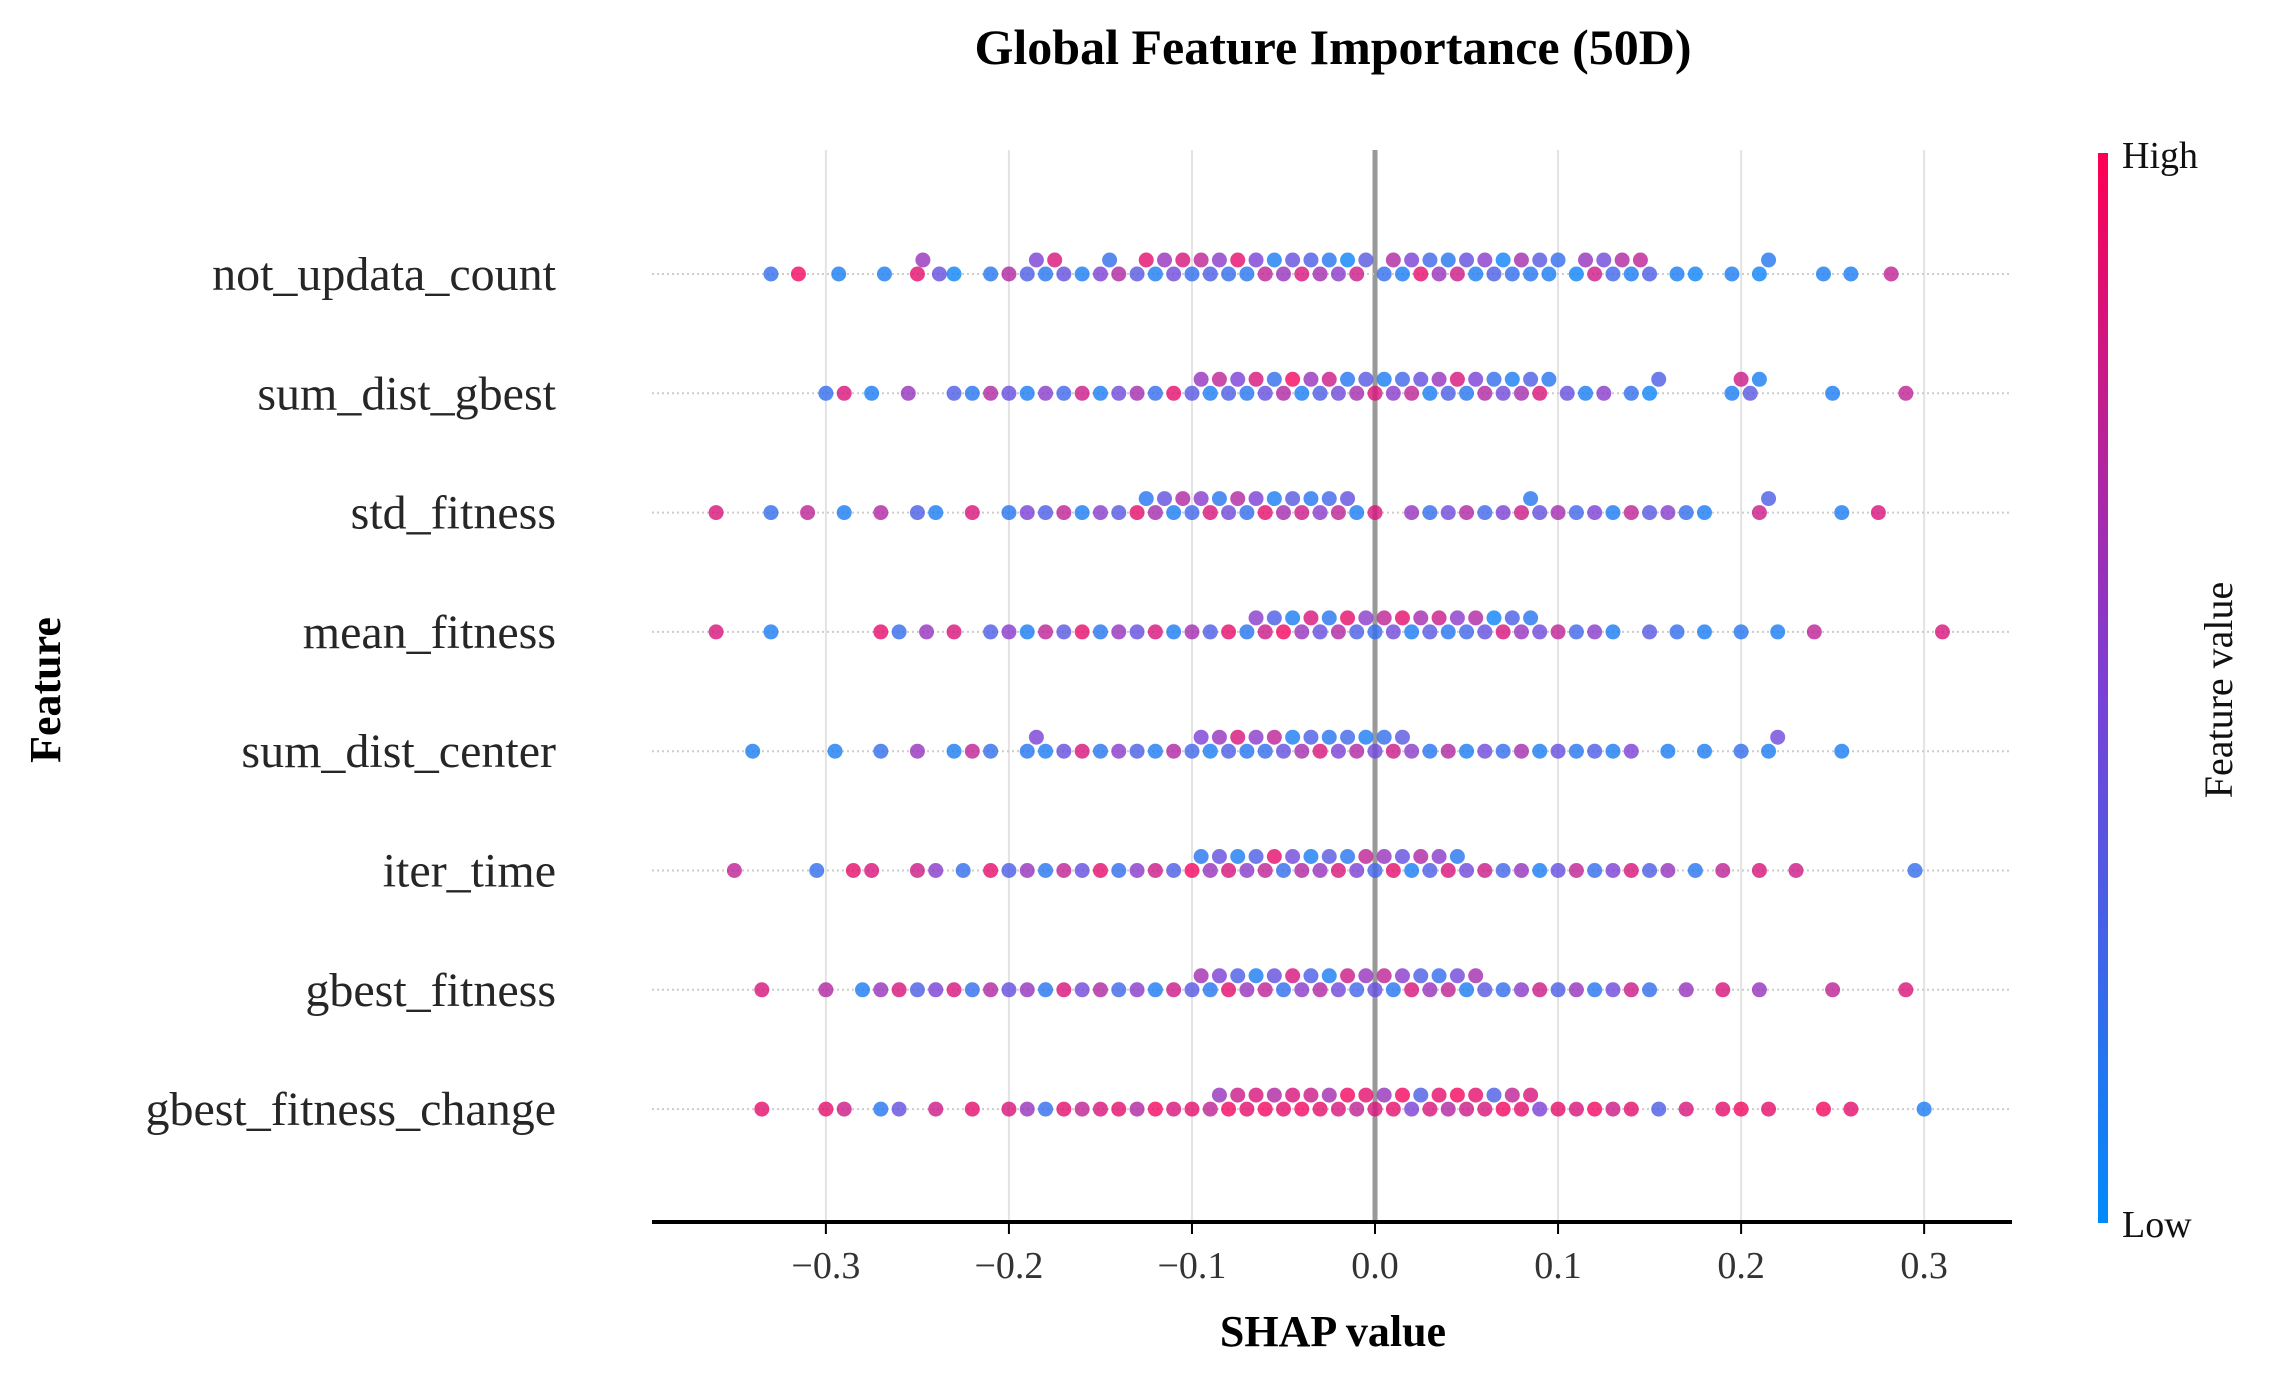  Describe the element at coordinates (1181, 513) in the screenshot. I see `feature-row: std_fitness` at that location.